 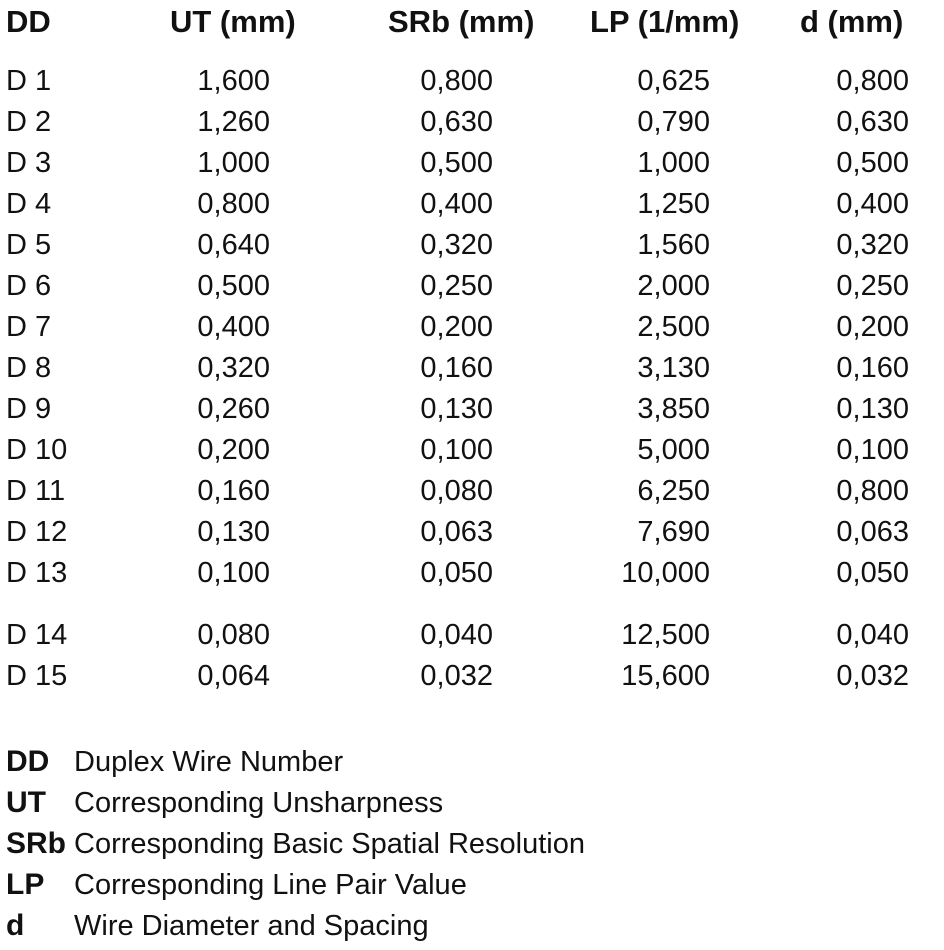 What do you see at coordinates (233, 163) in the screenshot?
I see `row-ut: 1,000` at bounding box center [233, 163].